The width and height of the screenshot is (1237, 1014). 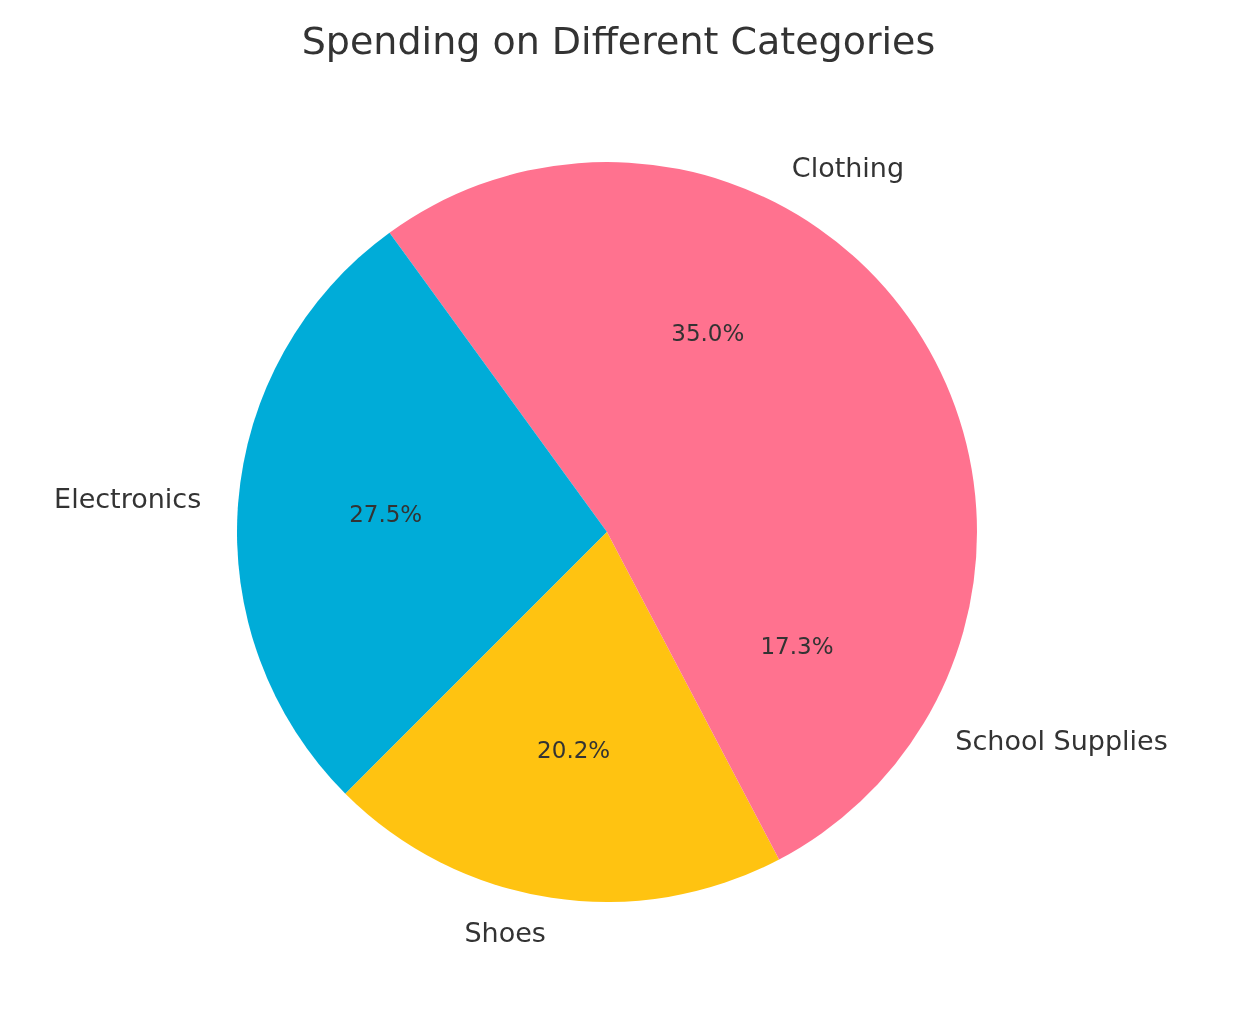 What do you see at coordinates (505, 933) in the screenshot?
I see `slice-label: Shoes` at bounding box center [505, 933].